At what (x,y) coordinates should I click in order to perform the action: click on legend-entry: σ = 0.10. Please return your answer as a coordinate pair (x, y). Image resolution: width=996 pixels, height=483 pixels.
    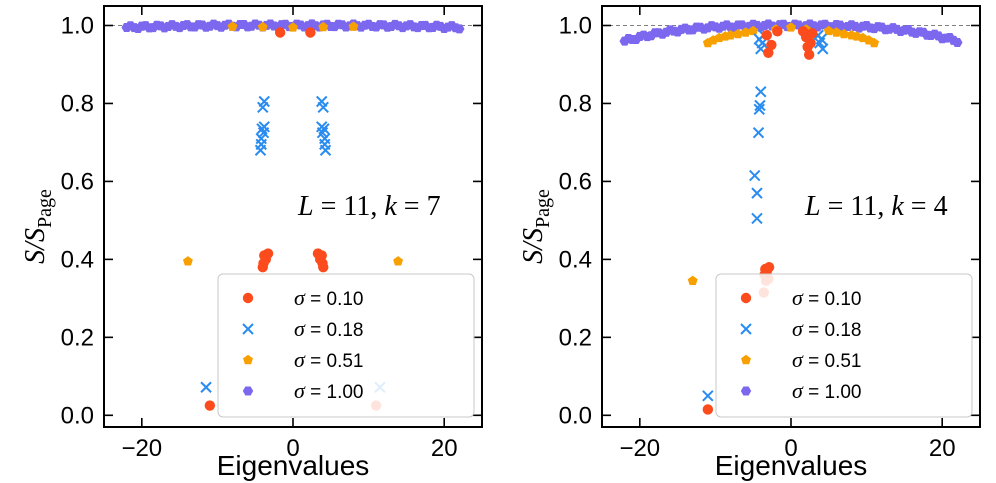
    Looking at the image, I should click on (827, 297).